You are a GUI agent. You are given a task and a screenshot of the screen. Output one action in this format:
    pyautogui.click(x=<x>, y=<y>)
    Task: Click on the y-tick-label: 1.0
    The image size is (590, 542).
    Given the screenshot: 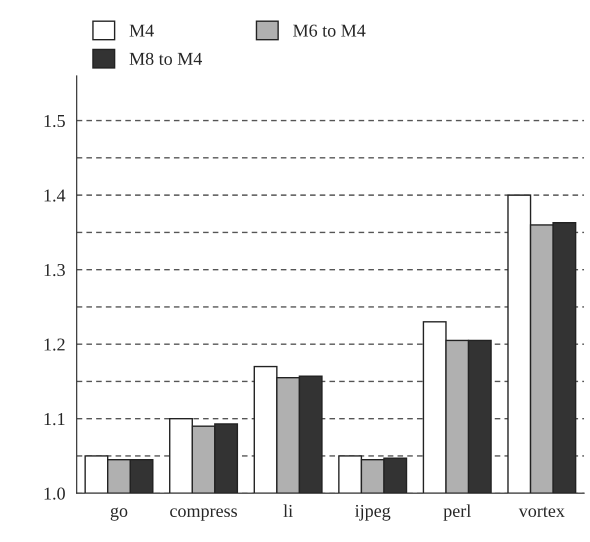 What is the action you would take?
    pyautogui.click(x=54, y=493)
    